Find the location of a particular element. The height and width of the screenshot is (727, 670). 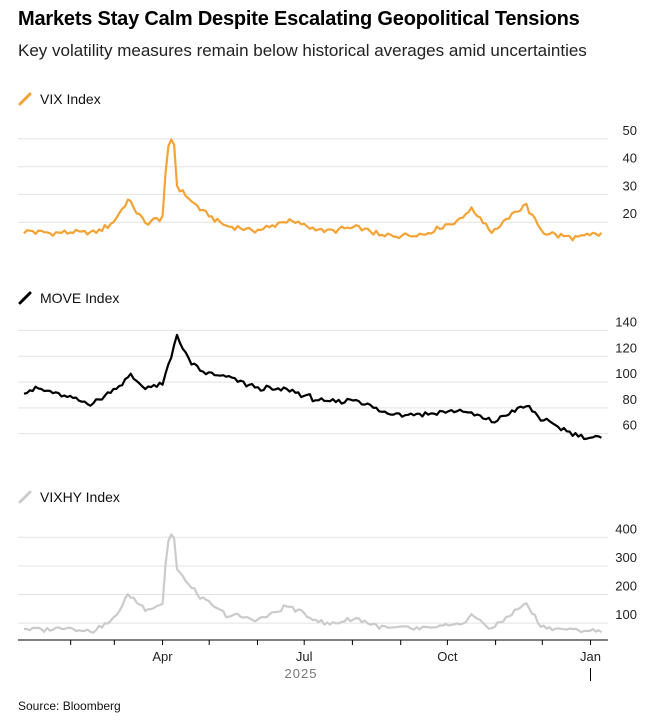

y-tick-label-1-1: 80 is located at coordinates (630, 399).